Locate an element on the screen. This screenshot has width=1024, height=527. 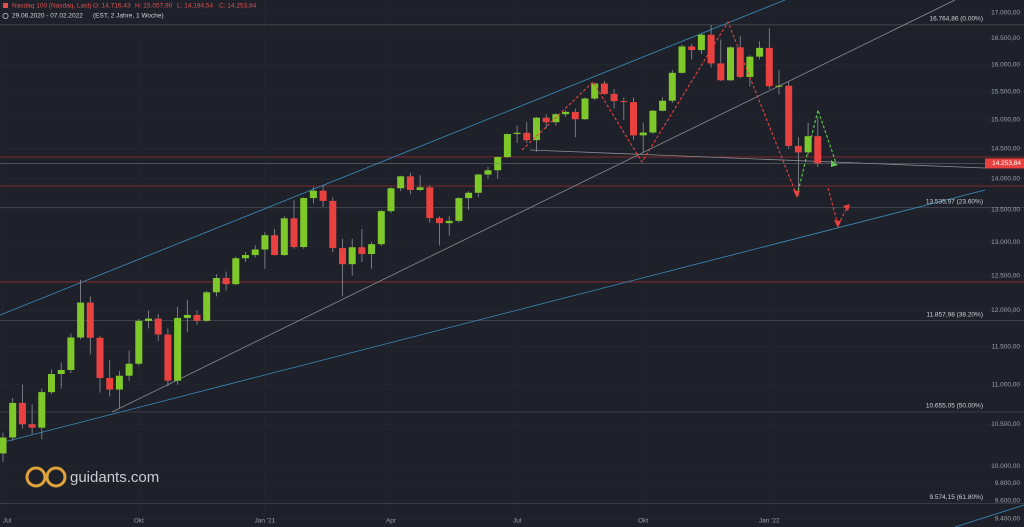
y-tick-label: 14.500,00 is located at coordinates (1005, 149).